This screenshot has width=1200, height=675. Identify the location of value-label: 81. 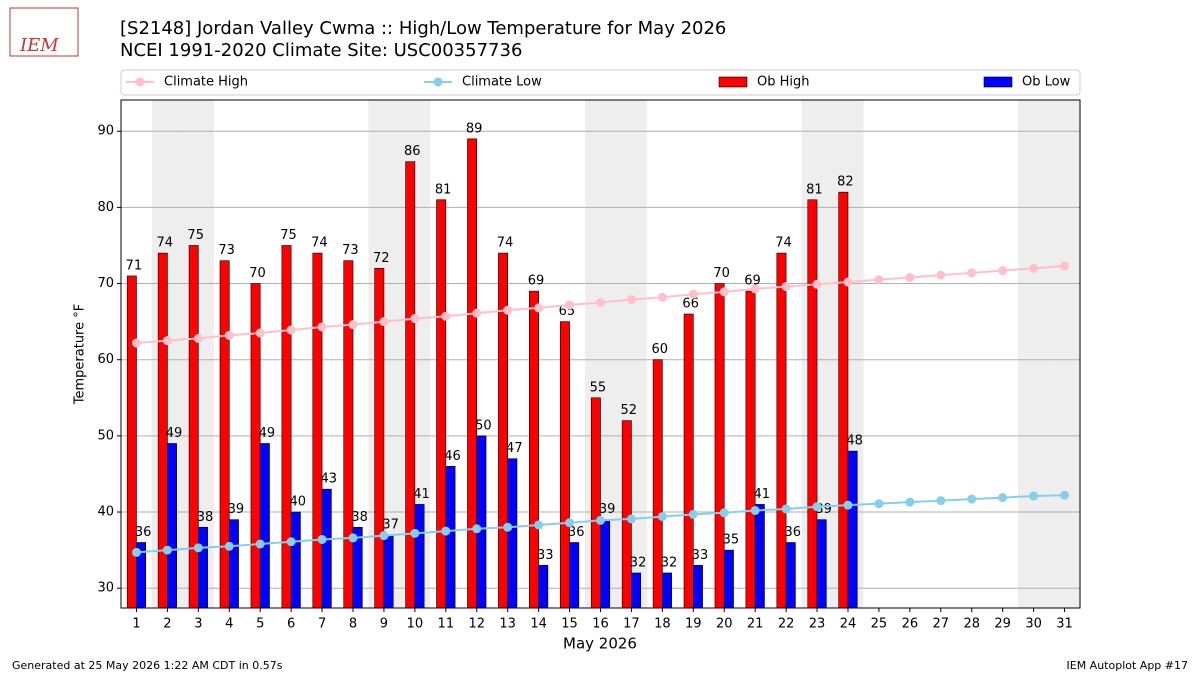
(443, 189).